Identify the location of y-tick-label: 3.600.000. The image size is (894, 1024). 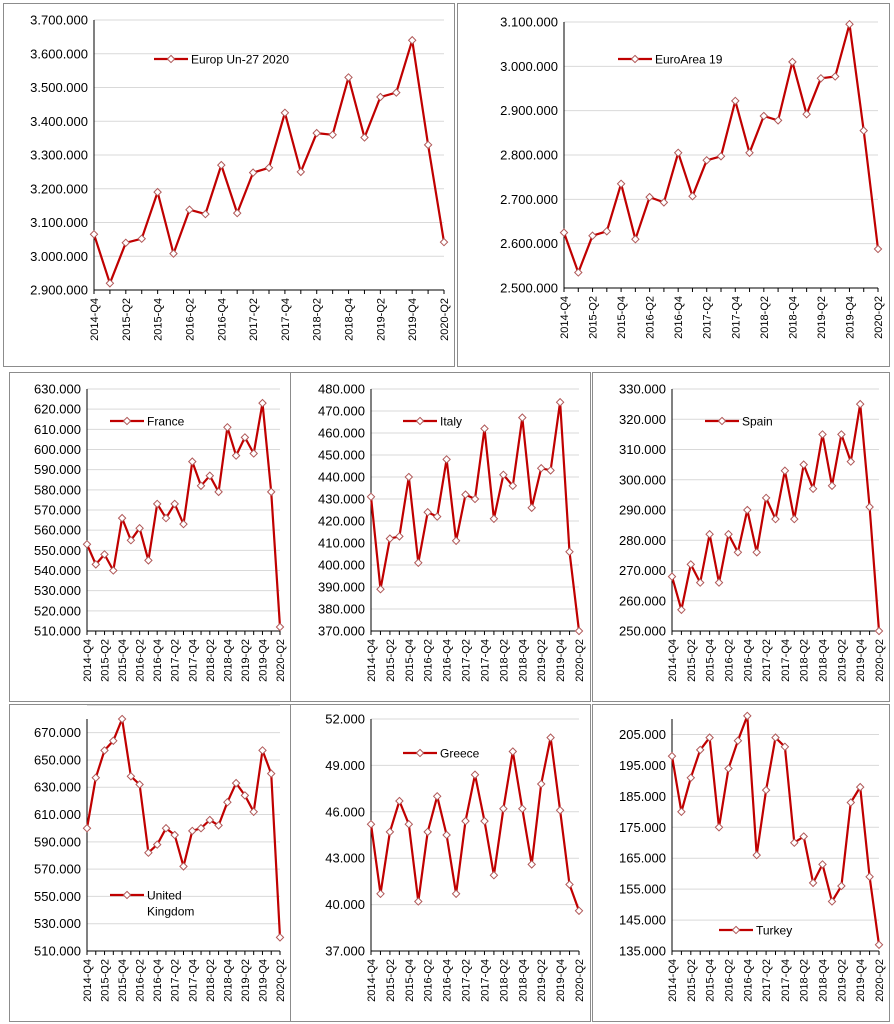
(59, 53).